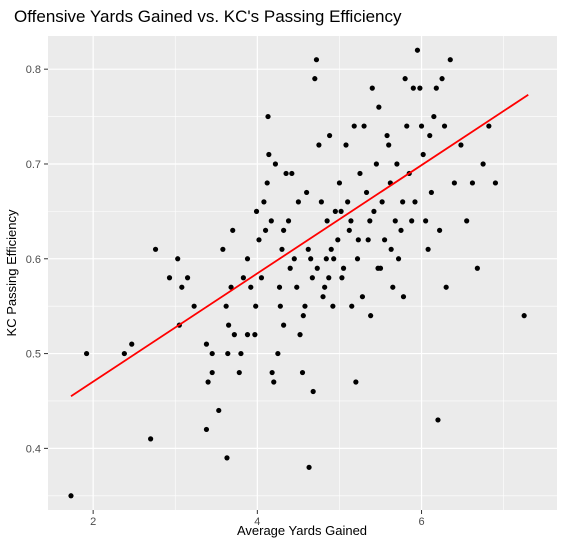  Describe the element at coordinates (33, 260) in the screenshot. I see `y-tick-label: 0.6` at that location.